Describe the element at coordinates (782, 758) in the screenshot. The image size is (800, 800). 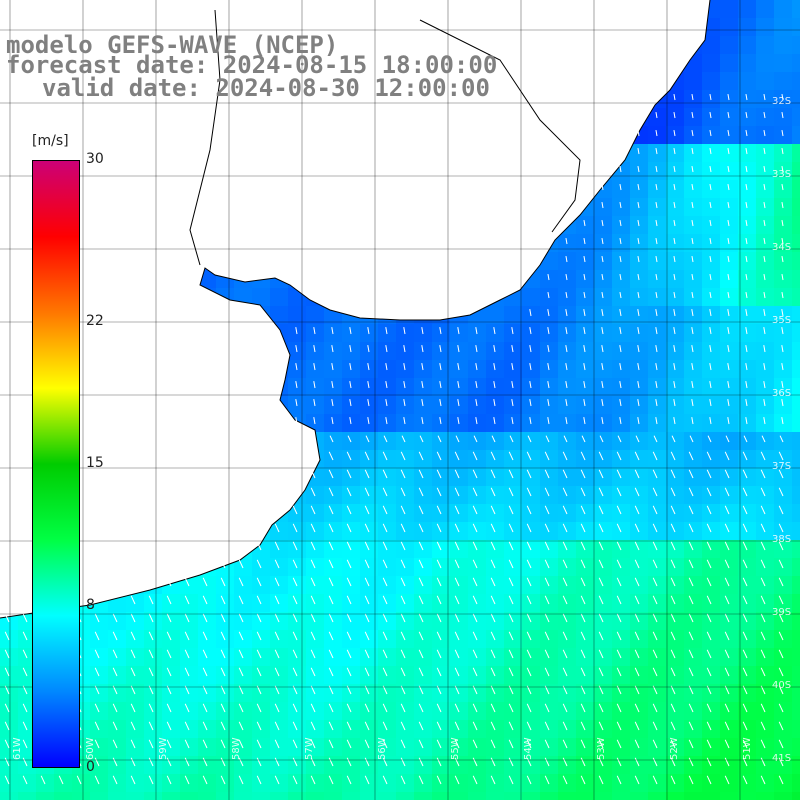
I see `latitude-label: 41S` at that location.